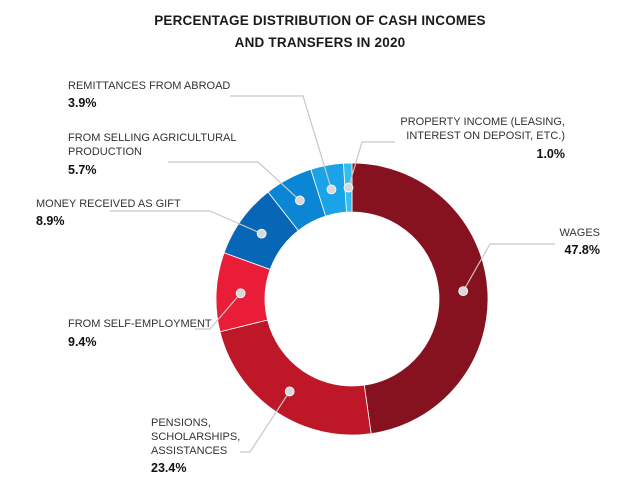  Describe the element at coordinates (265, 422) in the screenshot. I see `leader-line-pensions` at that location.